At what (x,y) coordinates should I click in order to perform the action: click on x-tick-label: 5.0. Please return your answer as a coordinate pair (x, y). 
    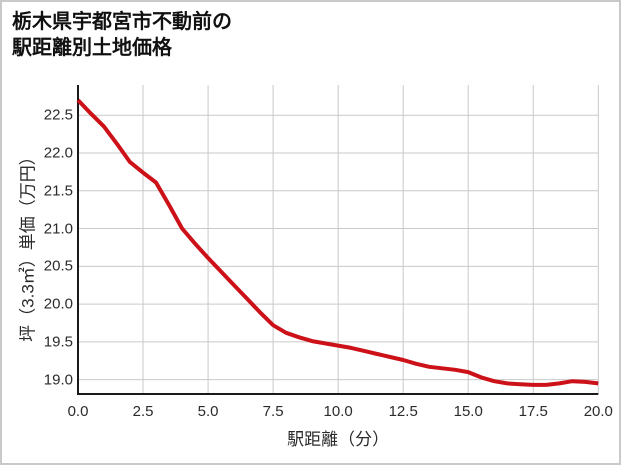
    Looking at the image, I should click on (208, 411).